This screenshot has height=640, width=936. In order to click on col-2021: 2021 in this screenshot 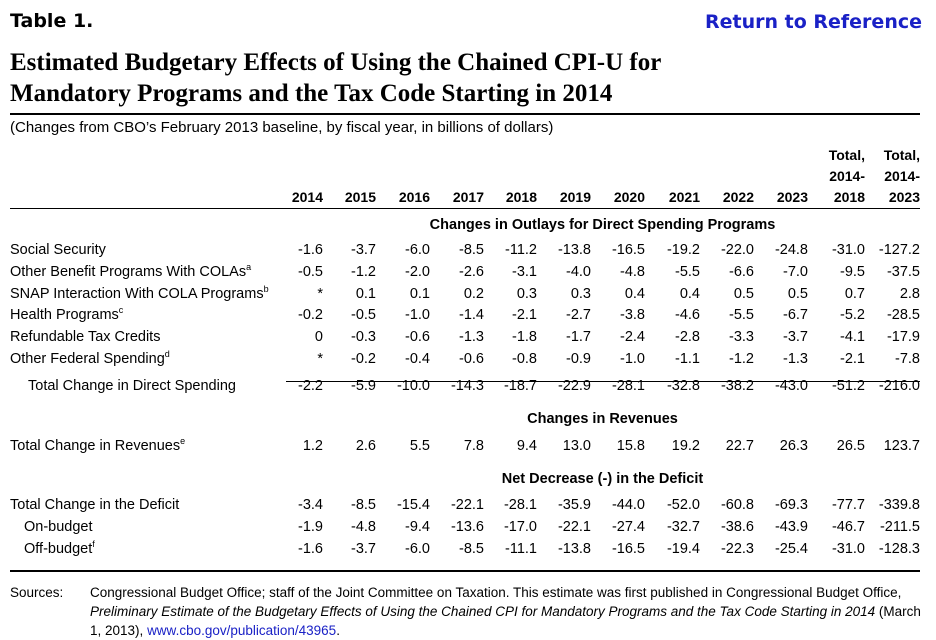, I will do `click(684, 197)`.